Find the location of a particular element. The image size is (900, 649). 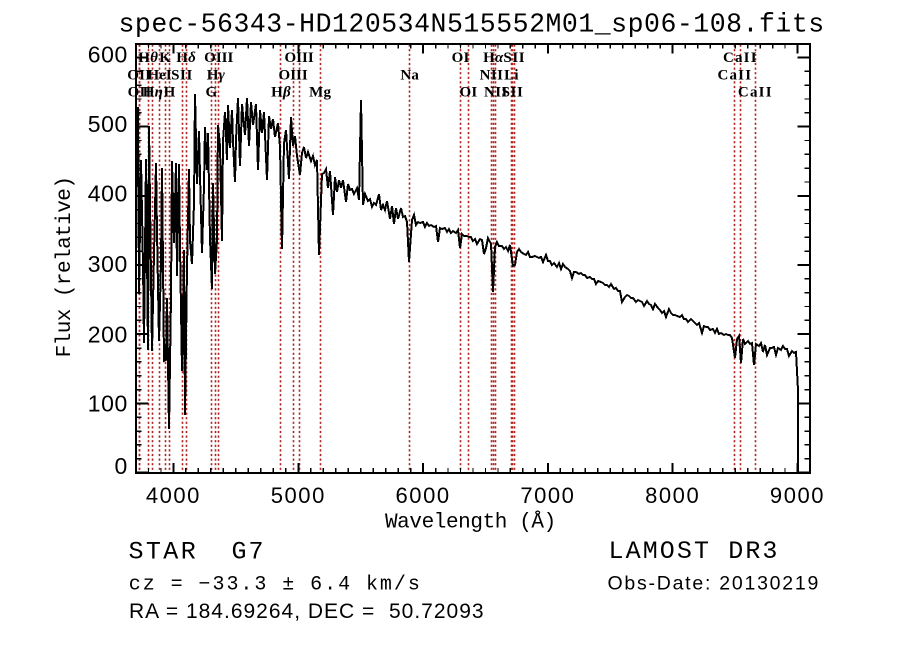

svg-text: 500 is located at coordinates (108, 124).